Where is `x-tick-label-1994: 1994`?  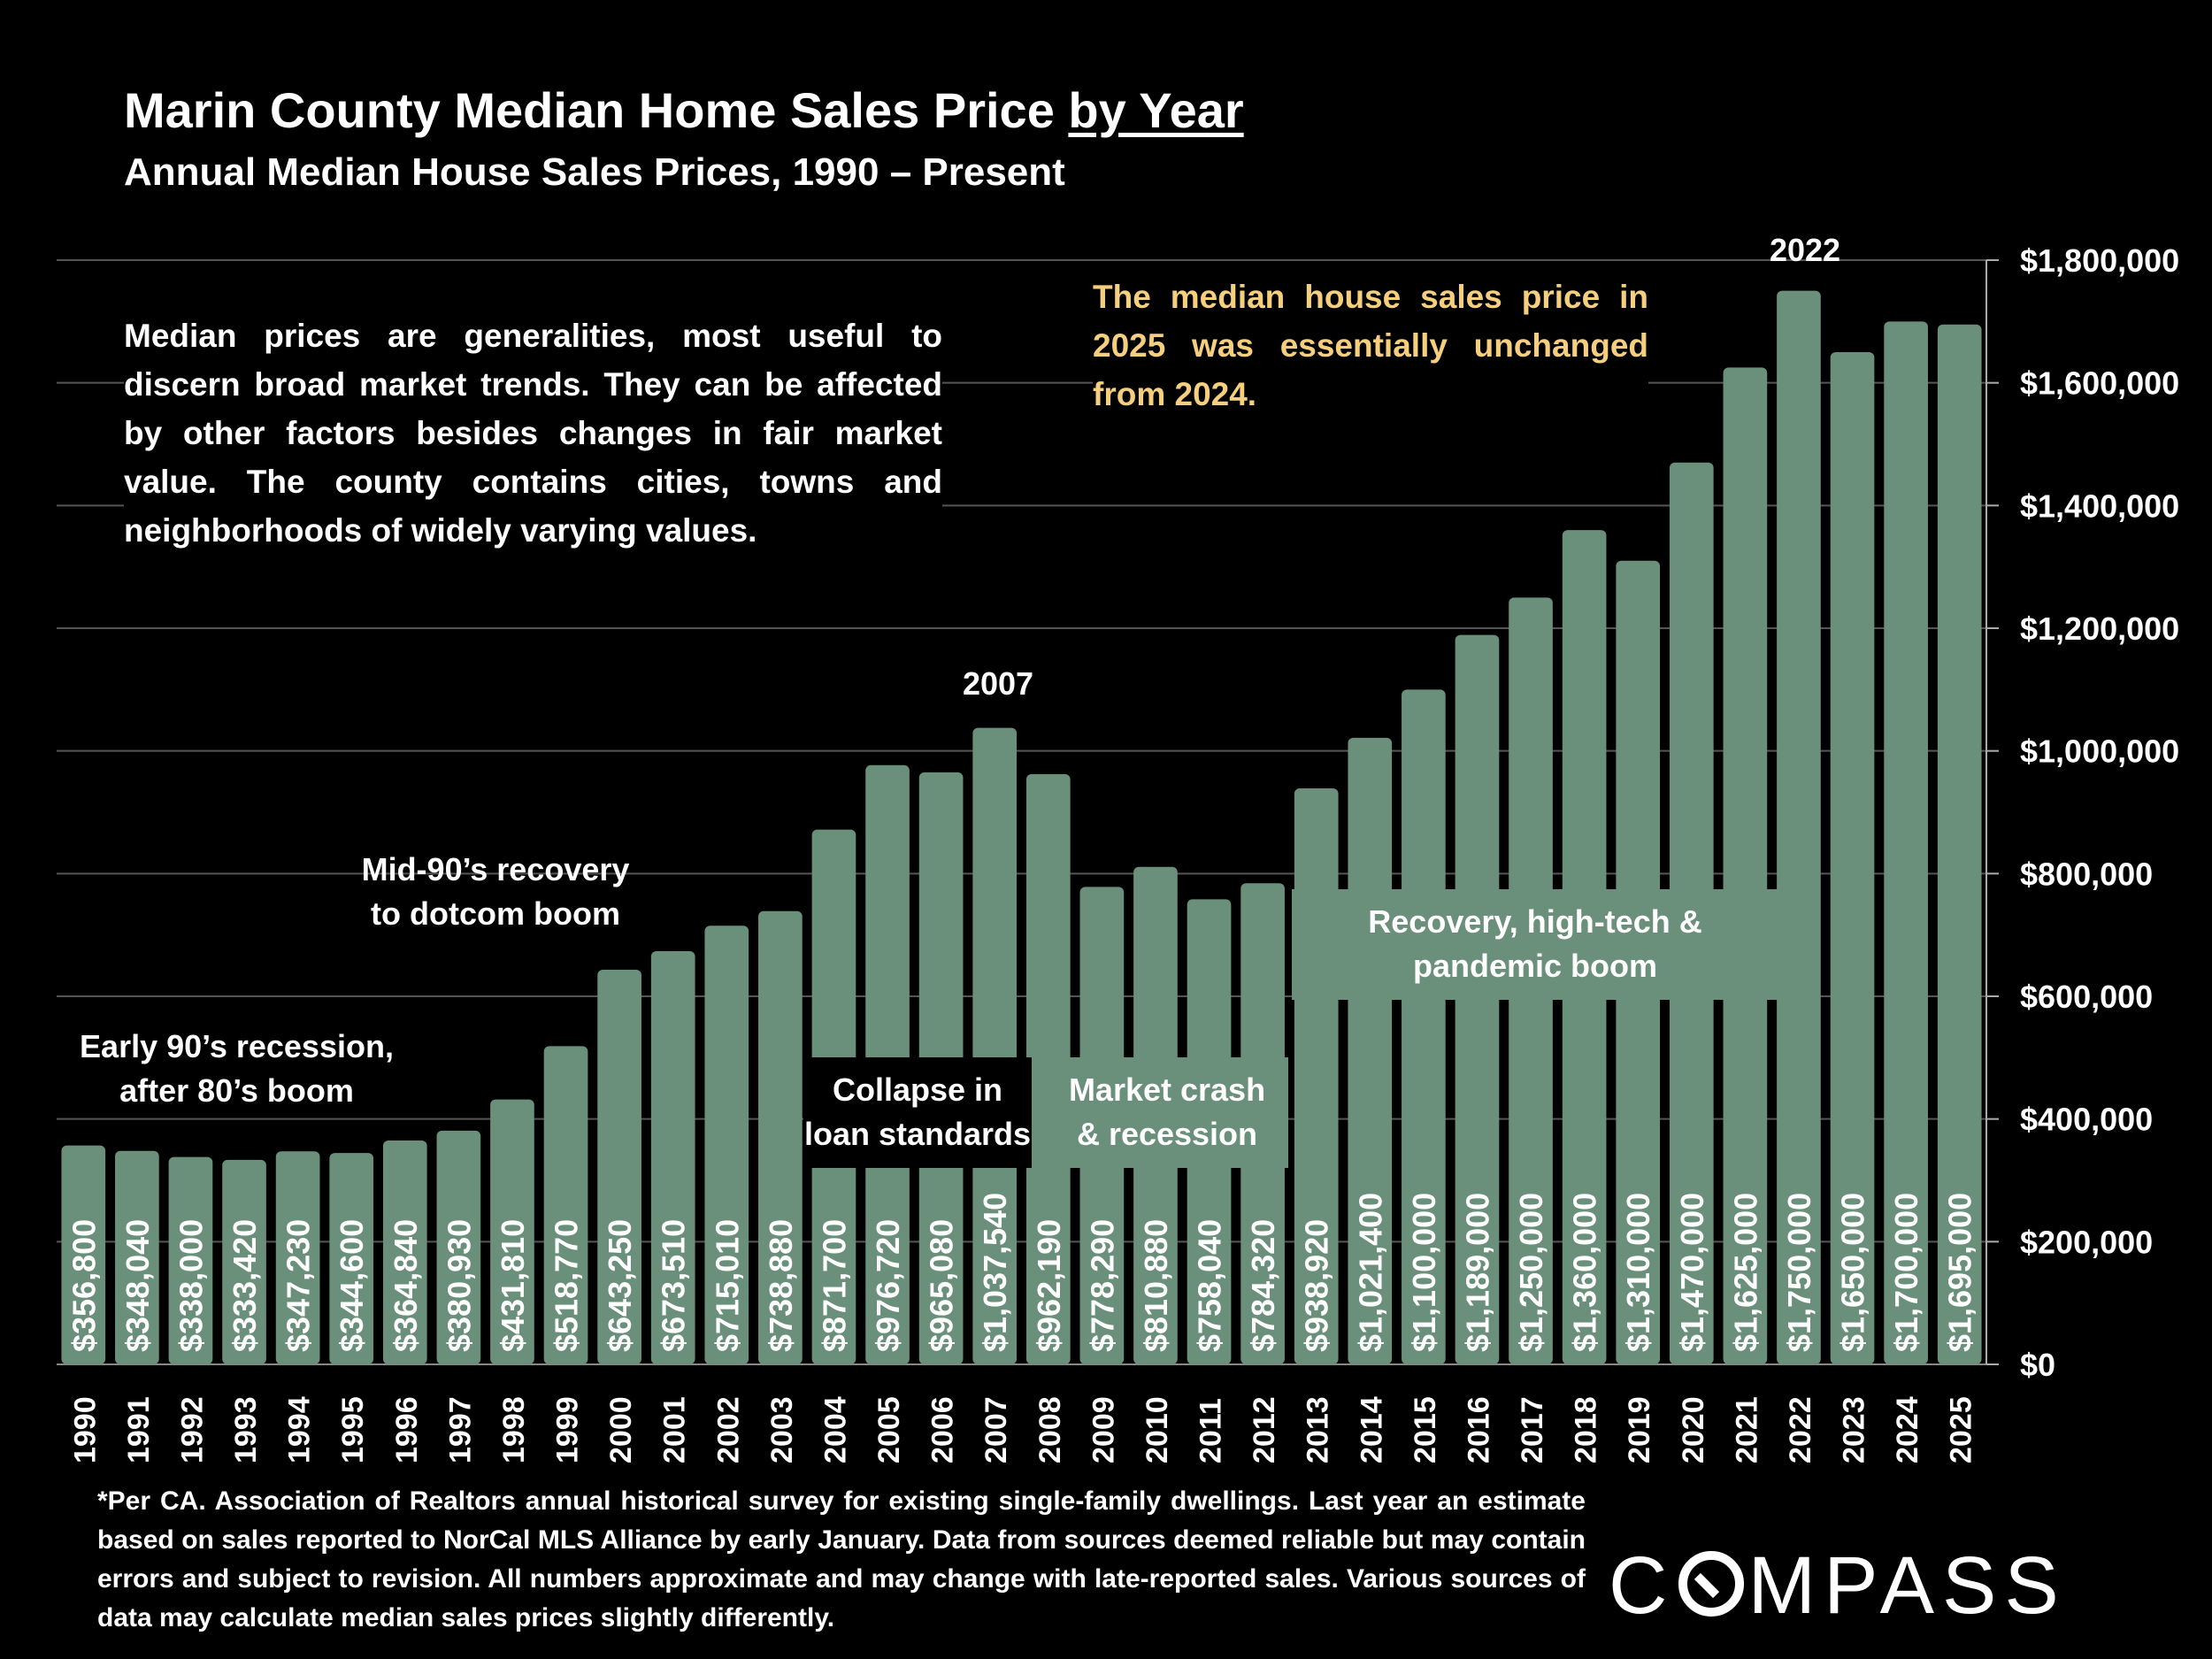 x-tick-label-1994: 1994 is located at coordinates (300, 1430).